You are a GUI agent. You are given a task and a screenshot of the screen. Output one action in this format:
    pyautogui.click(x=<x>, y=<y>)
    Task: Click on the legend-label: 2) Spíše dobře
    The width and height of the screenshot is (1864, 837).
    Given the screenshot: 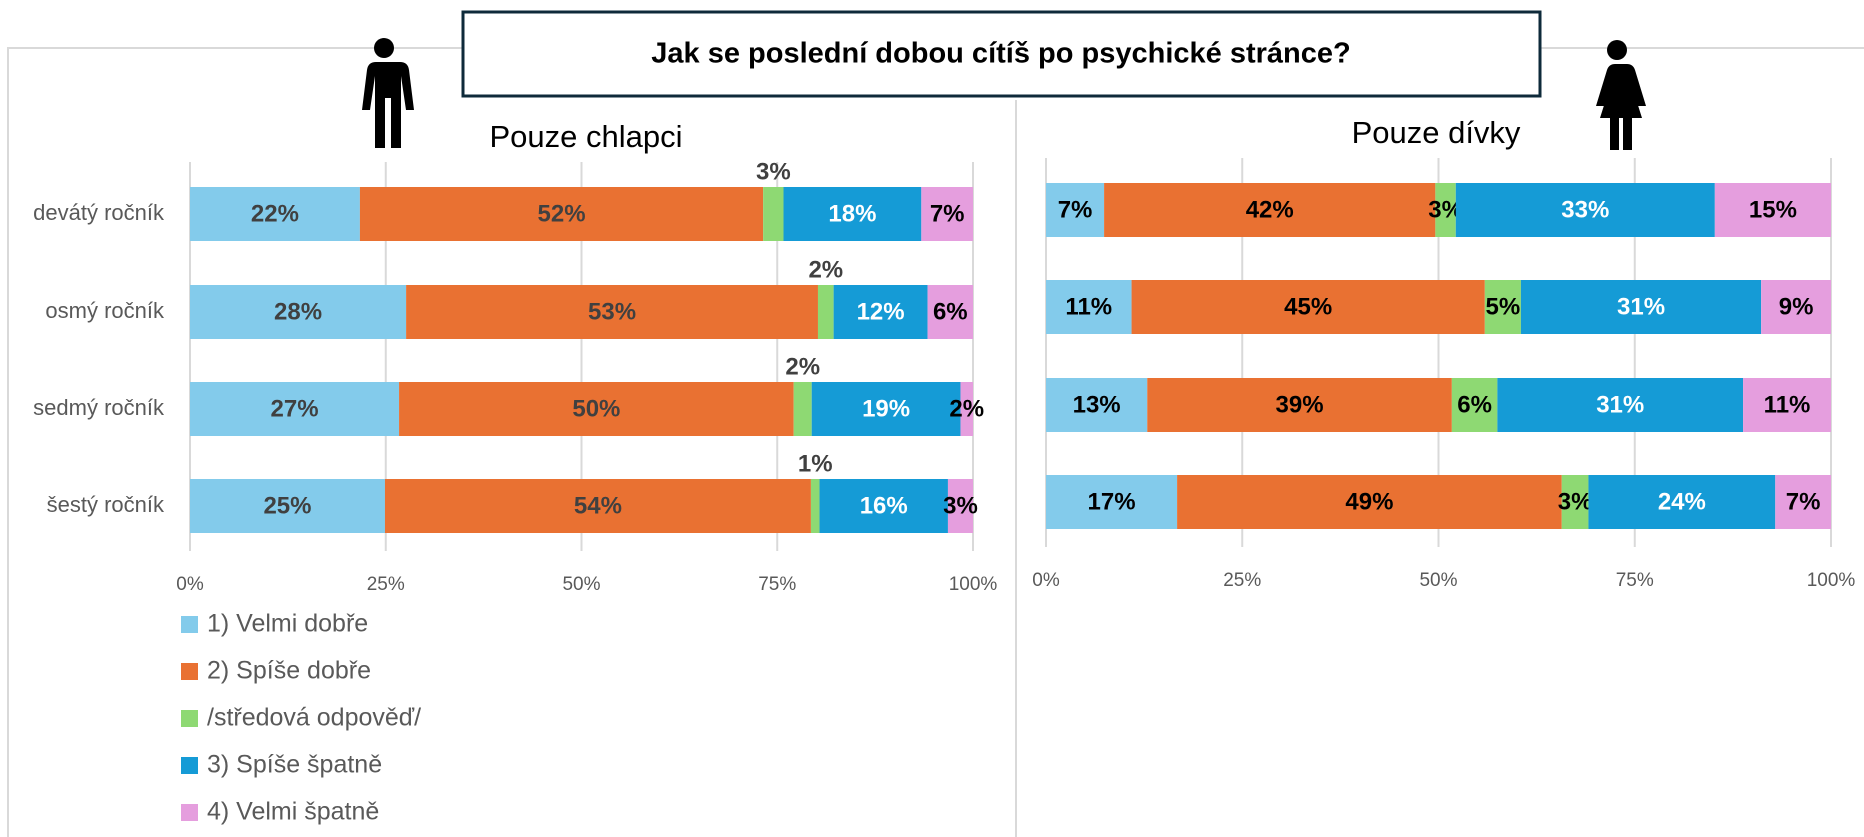 What is the action you would take?
    pyautogui.click(x=289, y=671)
    